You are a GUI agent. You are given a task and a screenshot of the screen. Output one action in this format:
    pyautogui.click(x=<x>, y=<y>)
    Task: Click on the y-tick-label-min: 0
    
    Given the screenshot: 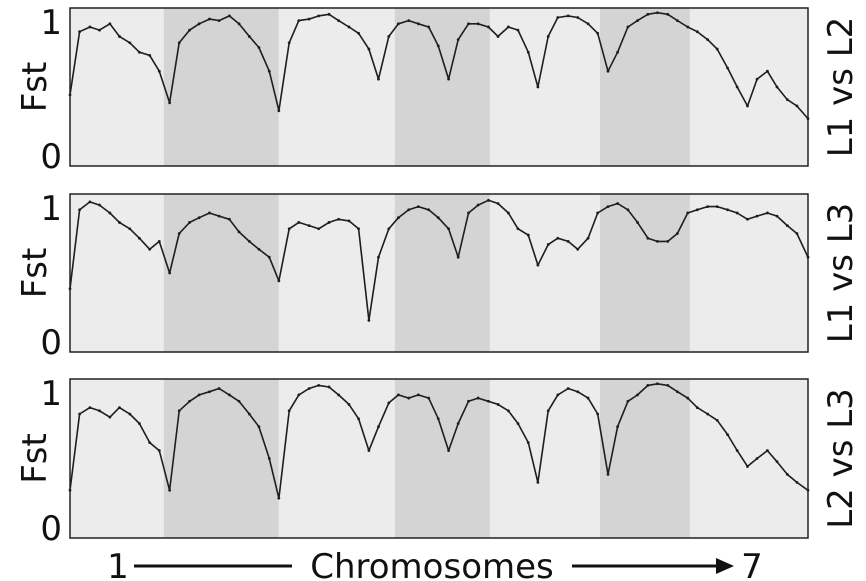 What is the action you would take?
    pyautogui.click(x=51, y=343)
    